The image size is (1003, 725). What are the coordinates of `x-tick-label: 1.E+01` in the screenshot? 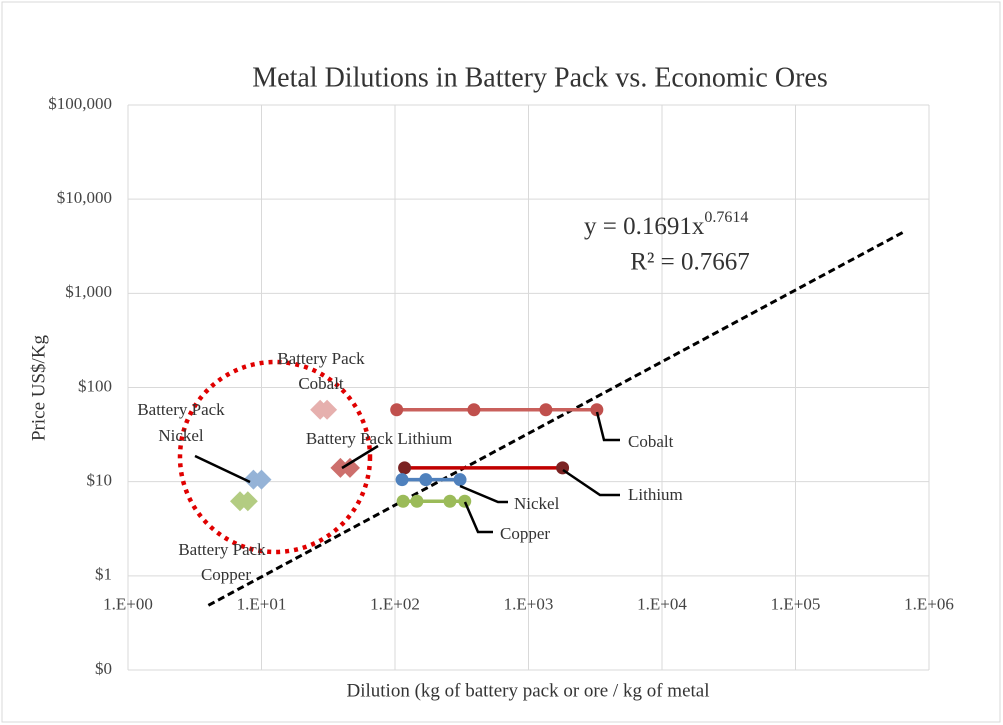 It's located at (262, 604).